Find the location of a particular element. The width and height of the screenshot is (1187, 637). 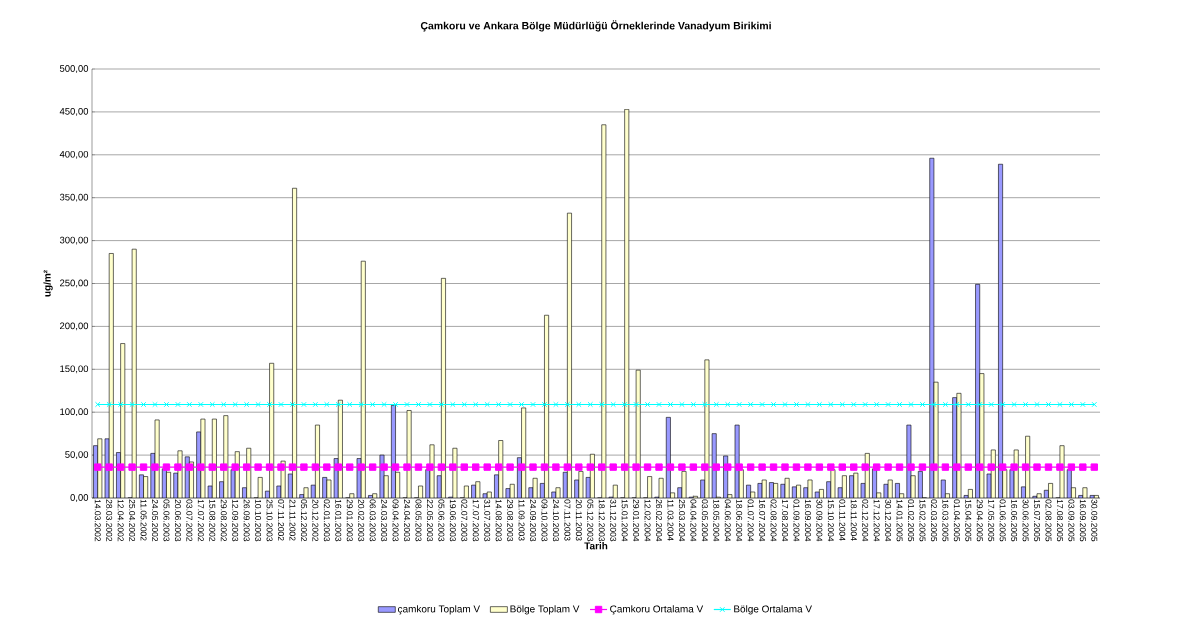

x-tick-label: 16.06.2005 is located at coordinates (1014, 520).